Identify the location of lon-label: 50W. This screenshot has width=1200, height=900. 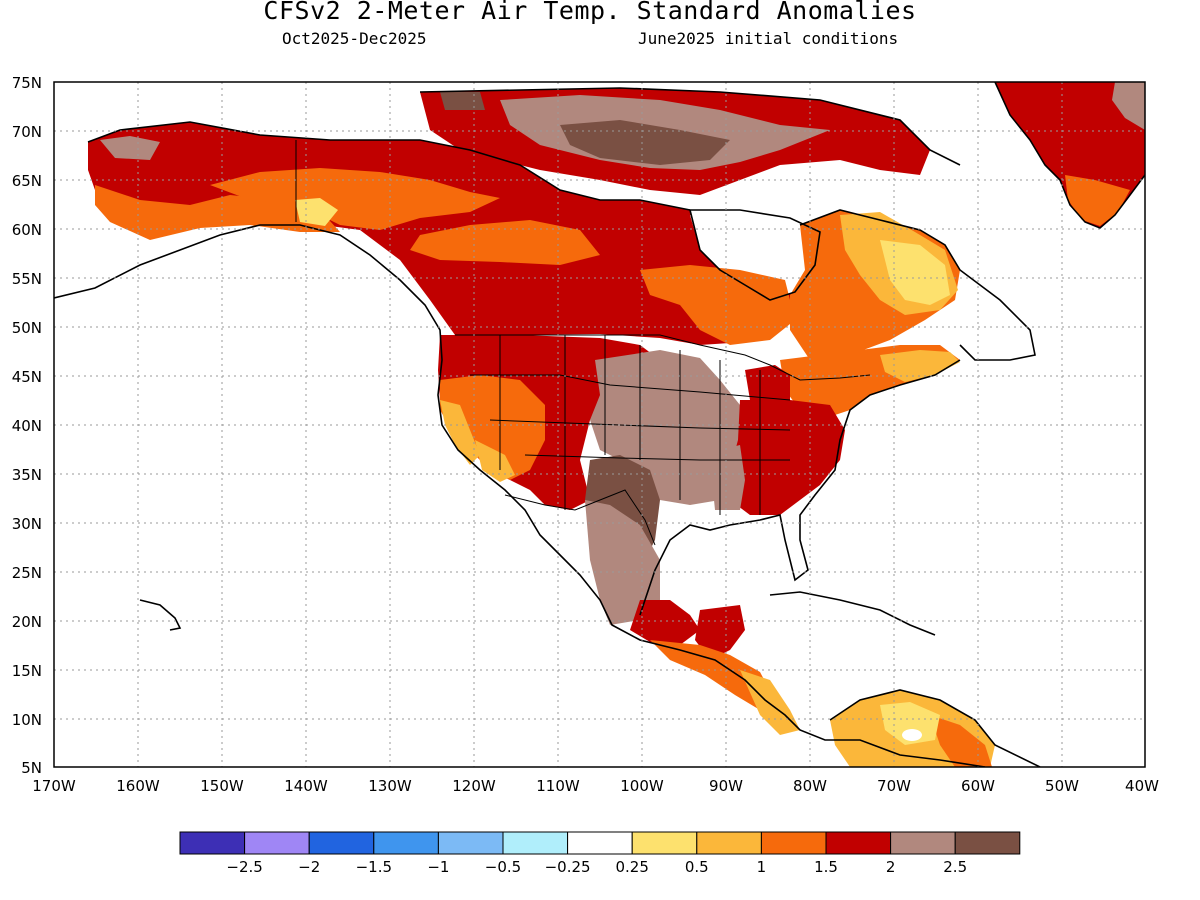
(1062, 786).